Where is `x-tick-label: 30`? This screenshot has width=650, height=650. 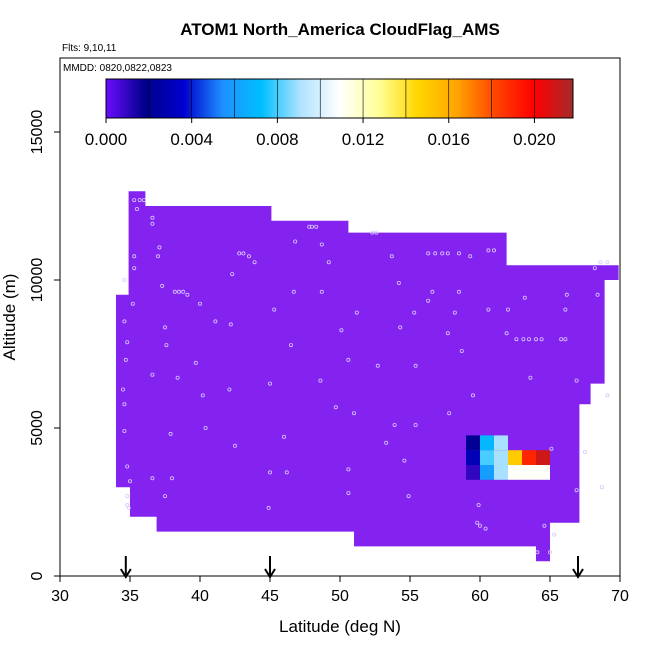
x-tick-label: 30 is located at coordinates (60, 596).